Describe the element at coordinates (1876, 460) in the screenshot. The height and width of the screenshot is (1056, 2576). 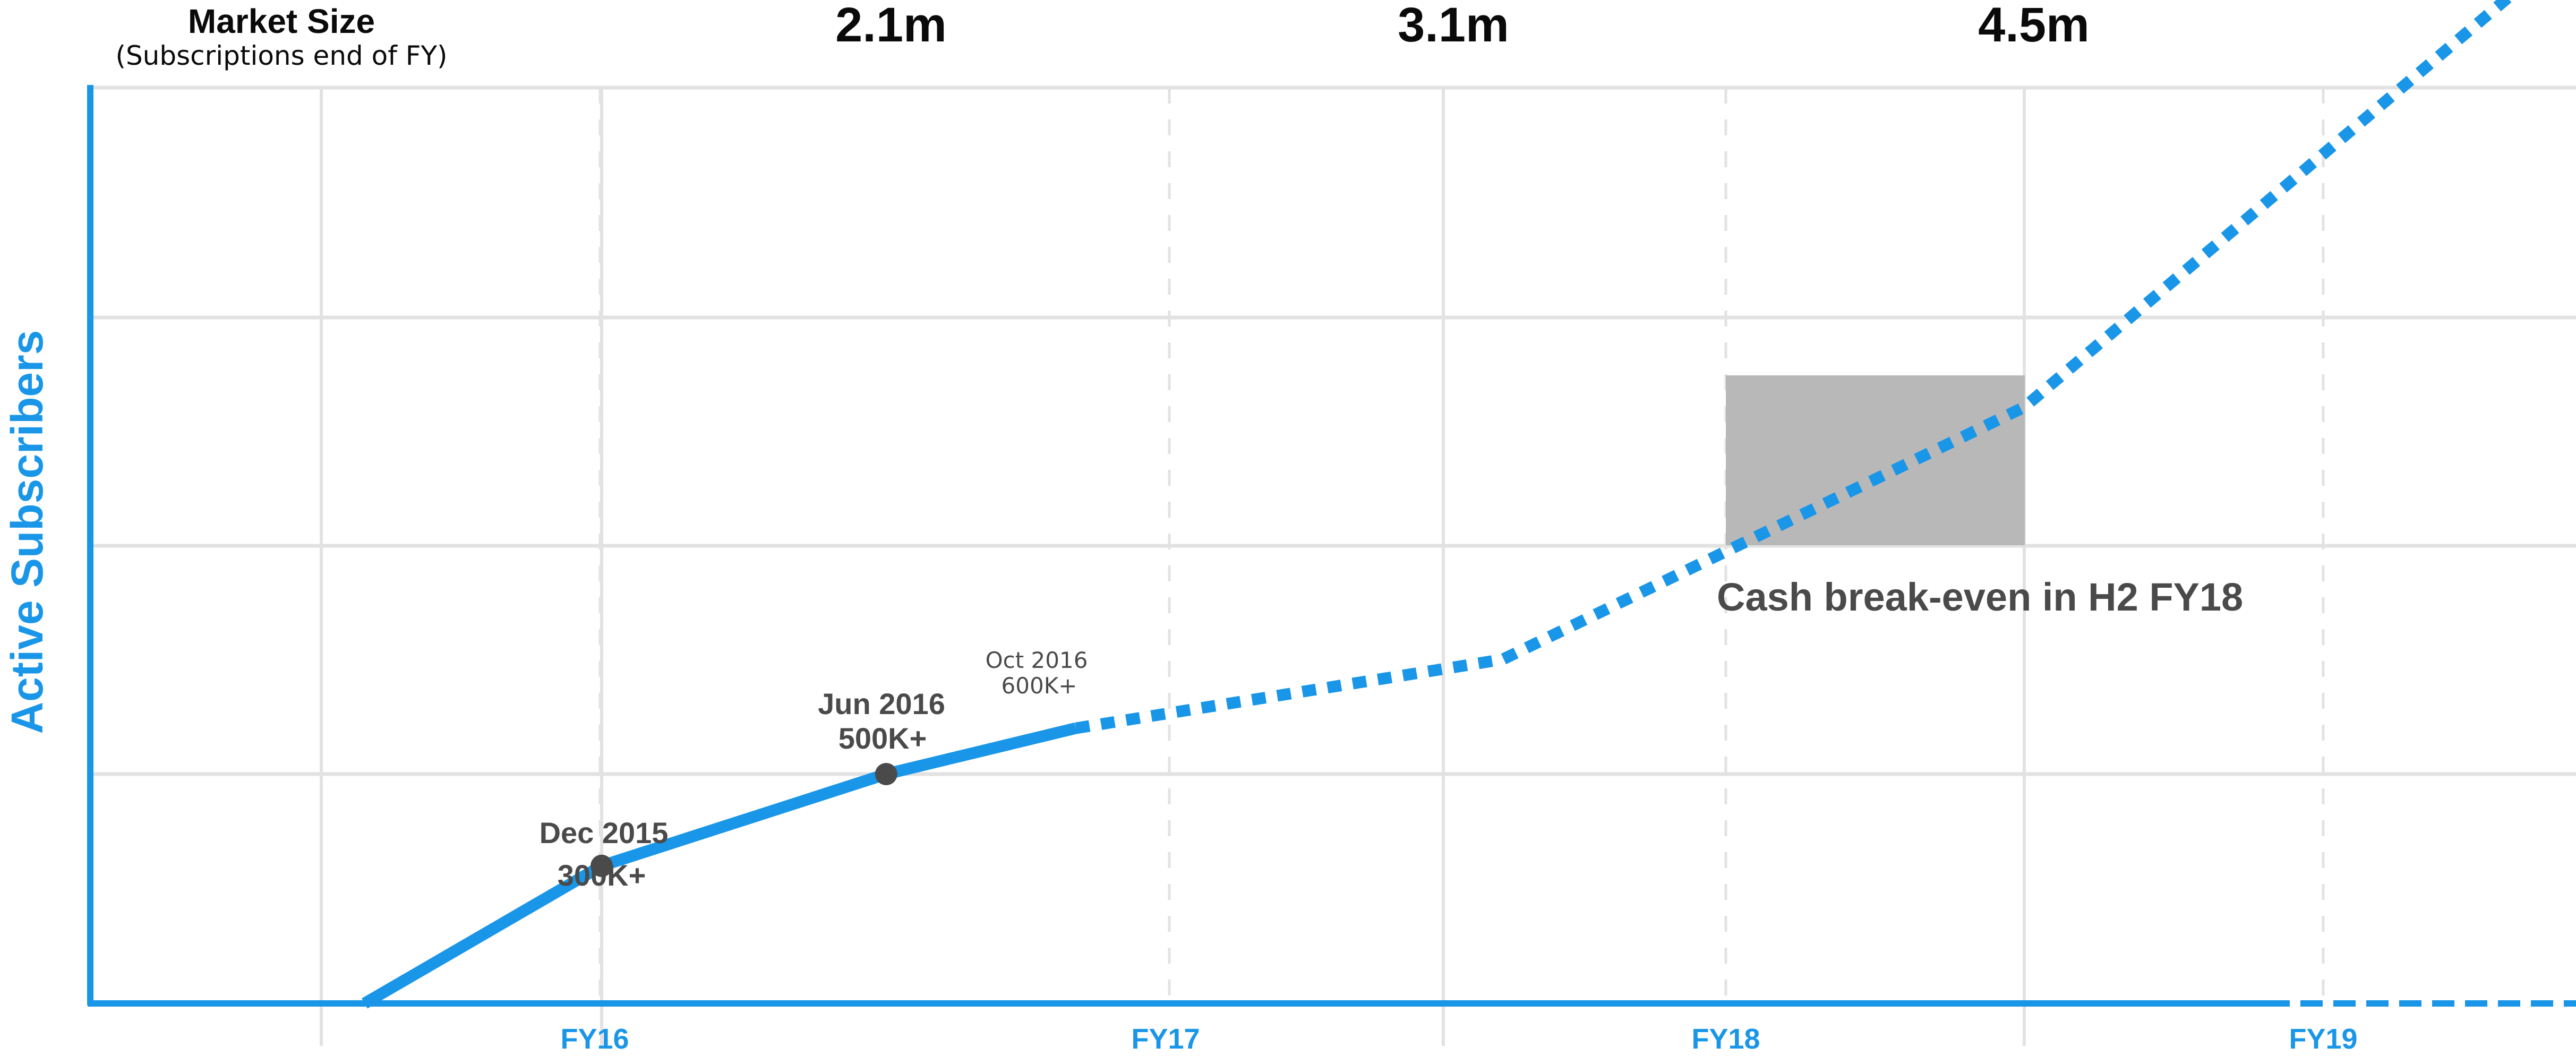
I see `break-even-box` at that location.